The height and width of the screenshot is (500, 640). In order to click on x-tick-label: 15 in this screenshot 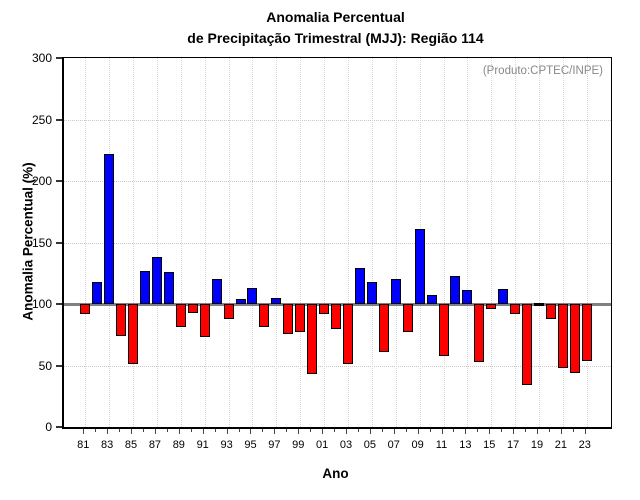, I will do `click(489, 445)`.